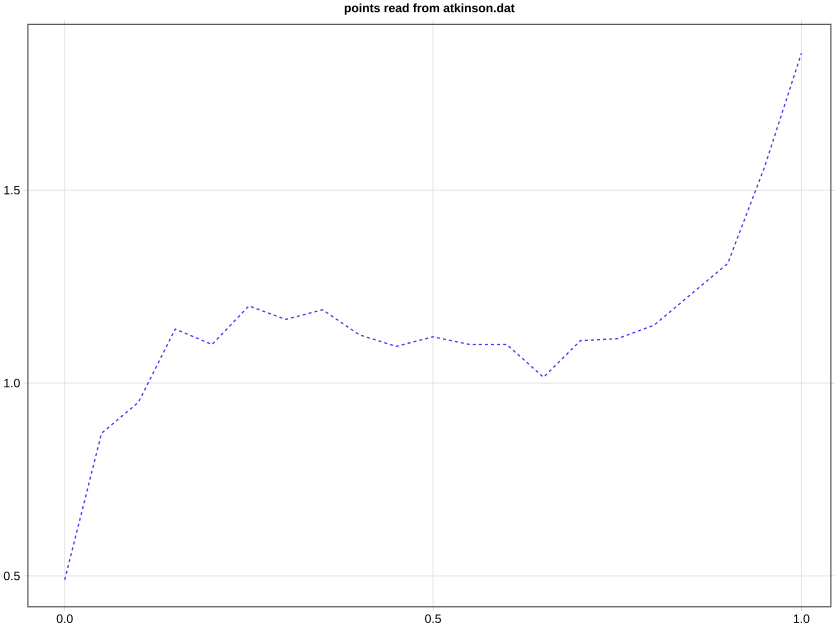 This screenshot has width=835, height=626. Describe the element at coordinates (64, 618) in the screenshot. I see `x-tick-label: 0.0` at that location.